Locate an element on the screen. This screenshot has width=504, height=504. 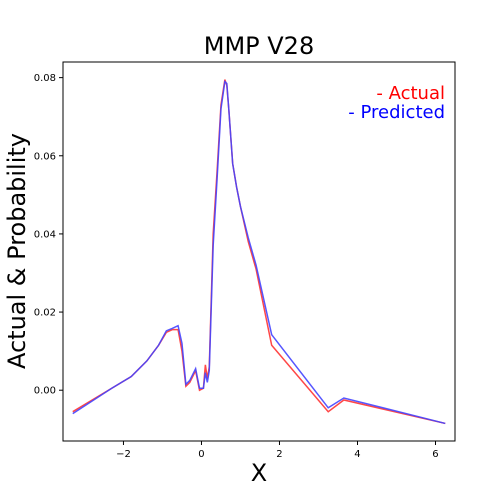
x-tick-label: 4 is located at coordinates (357, 454).